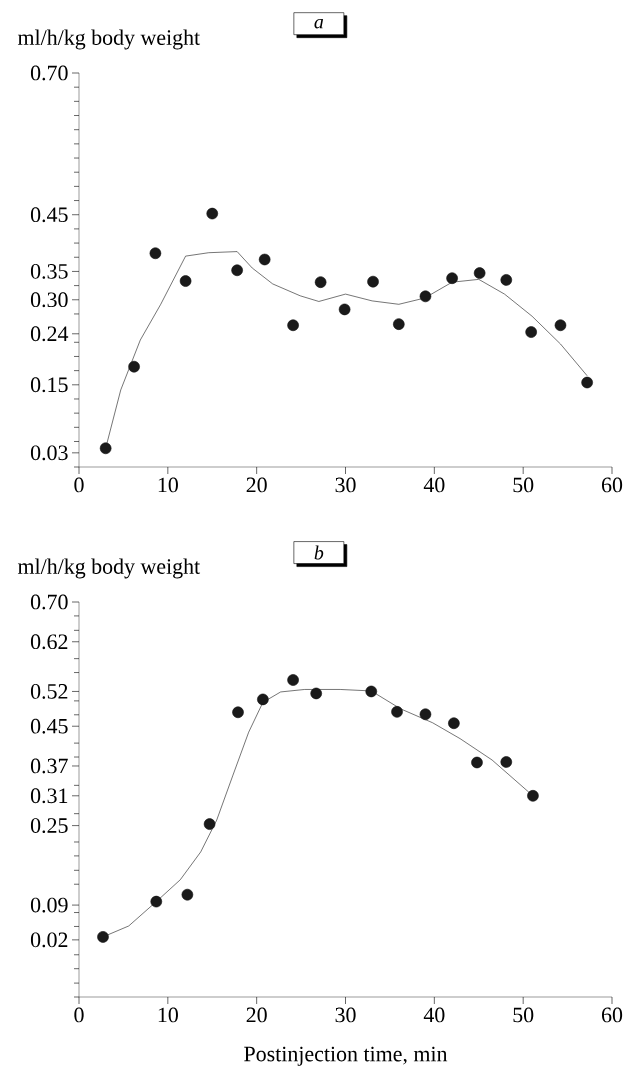 The height and width of the screenshot is (1074, 636). Describe the element at coordinates (49, 905) in the screenshot. I see `y-tick-label: 0.09` at that location.